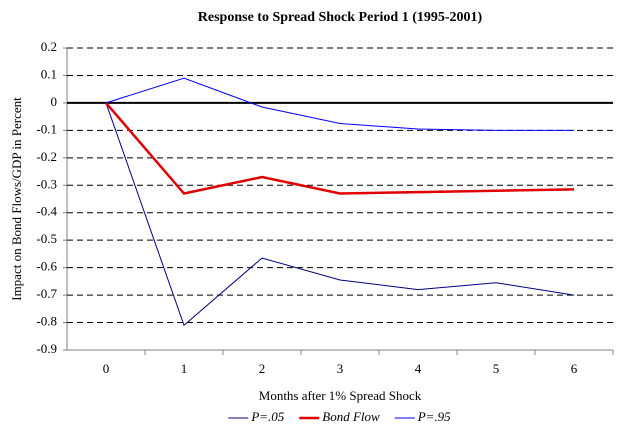 The height and width of the screenshot is (430, 628). Describe the element at coordinates (267, 416) in the screenshot. I see `legend-label: P=.05` at that location.